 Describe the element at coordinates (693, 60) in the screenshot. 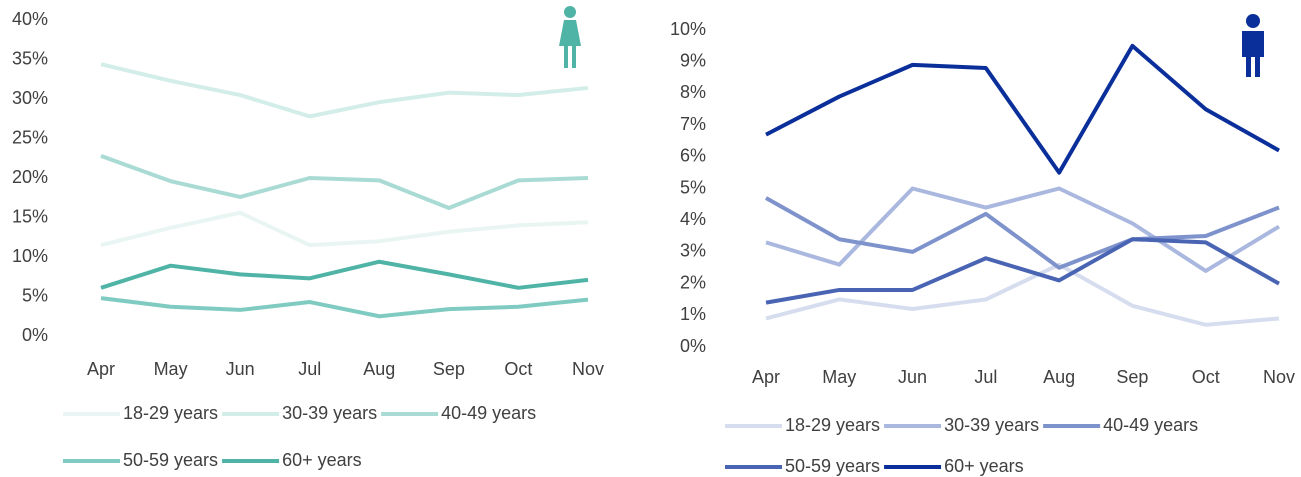

I see `y-tick-label: 9%` at that location.